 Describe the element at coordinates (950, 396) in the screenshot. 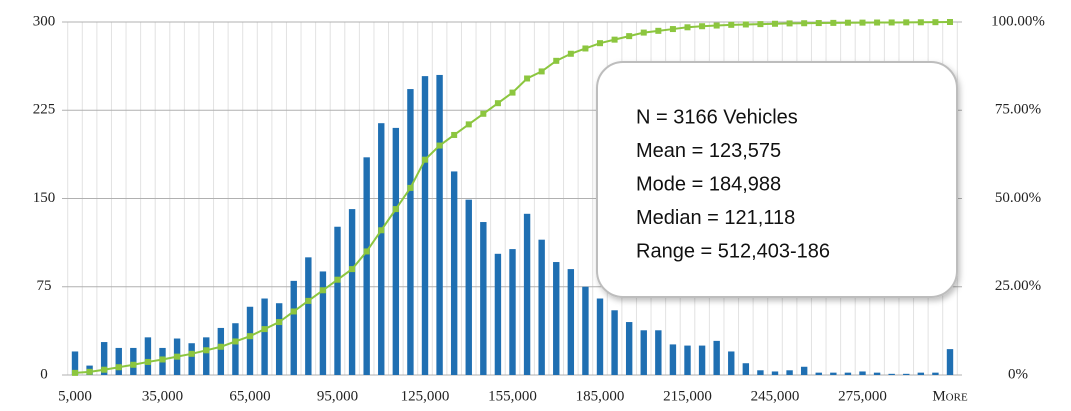

I see `x-tick-label: More` at that location.